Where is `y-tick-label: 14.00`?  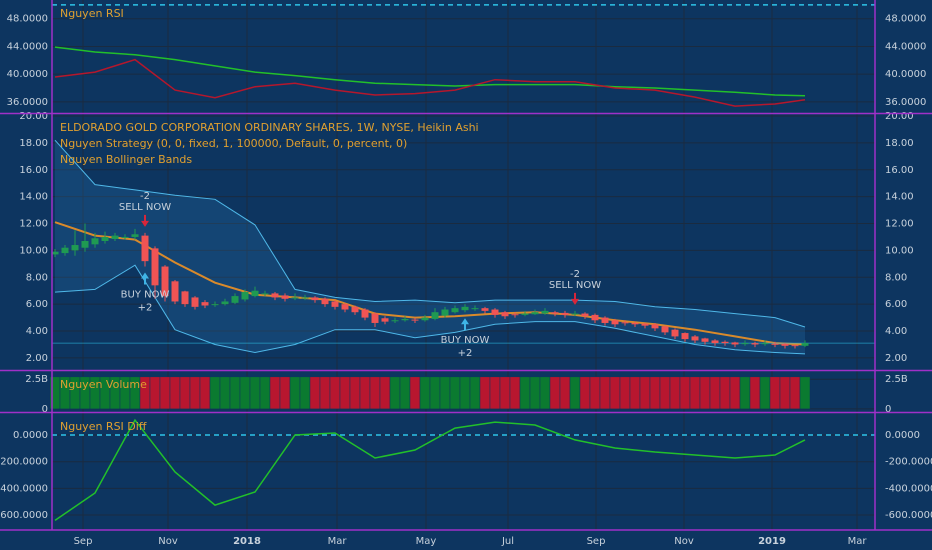 y-tick-label: 14.00 is located at coordinates (33, 197).